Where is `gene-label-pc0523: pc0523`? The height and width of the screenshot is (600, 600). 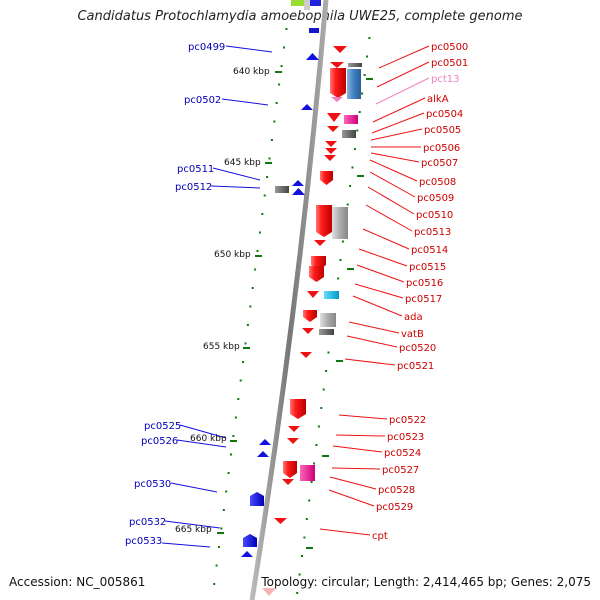
gene-label-pc0523: pc0523 is located at coordinates (405, 437).